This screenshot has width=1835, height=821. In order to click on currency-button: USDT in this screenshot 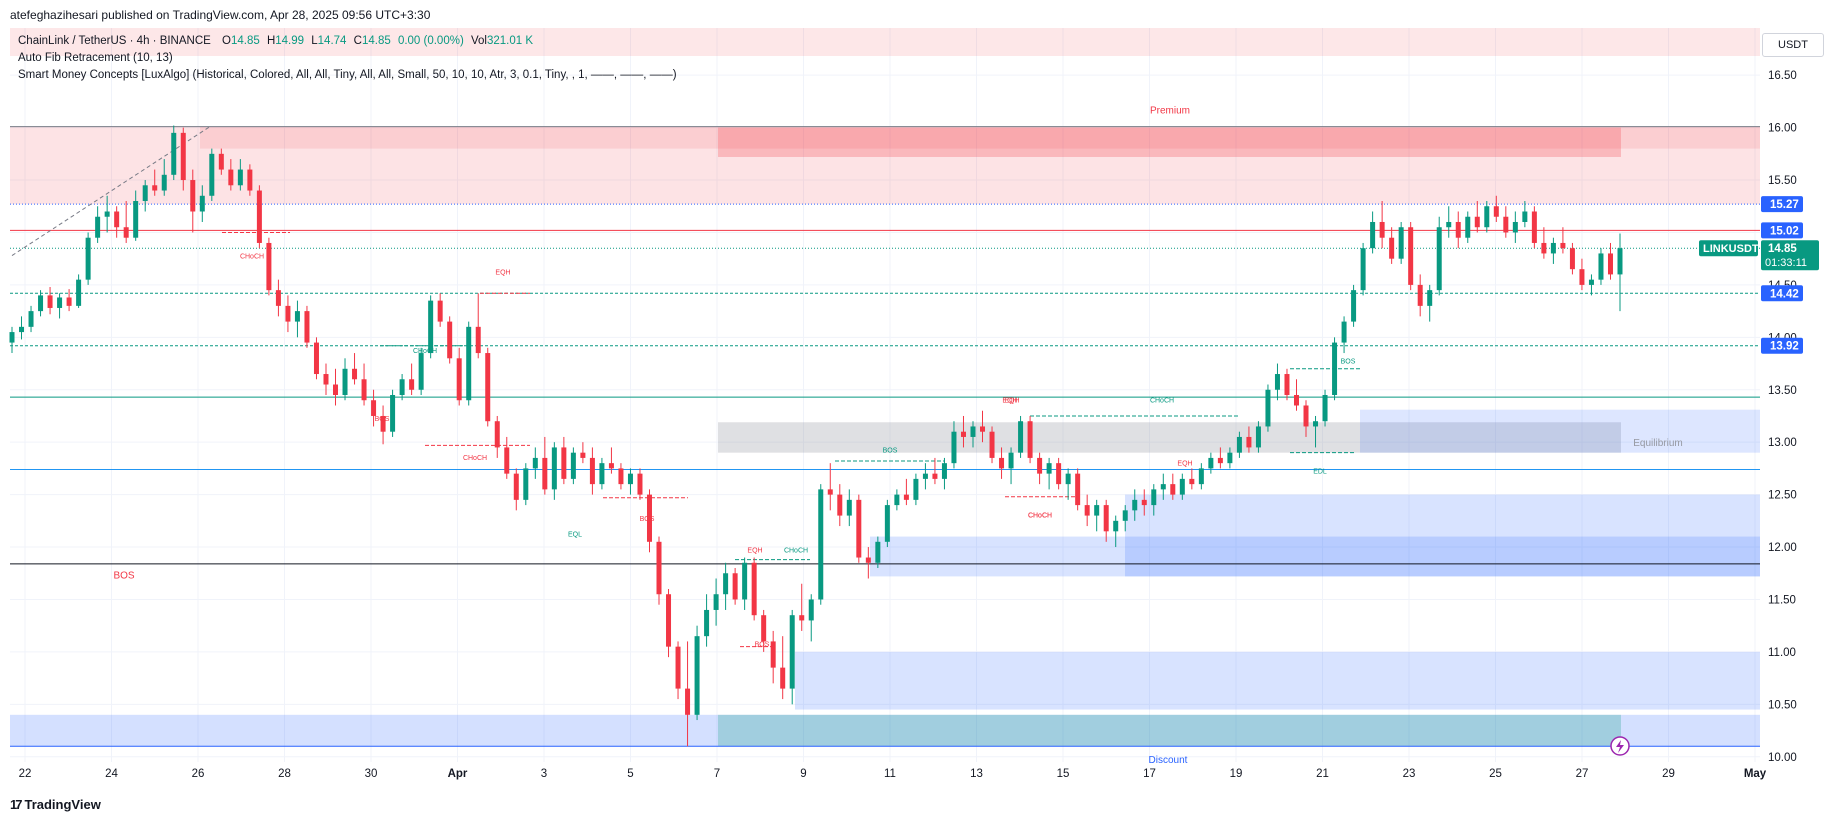, I will do `click(1793, 45)`.